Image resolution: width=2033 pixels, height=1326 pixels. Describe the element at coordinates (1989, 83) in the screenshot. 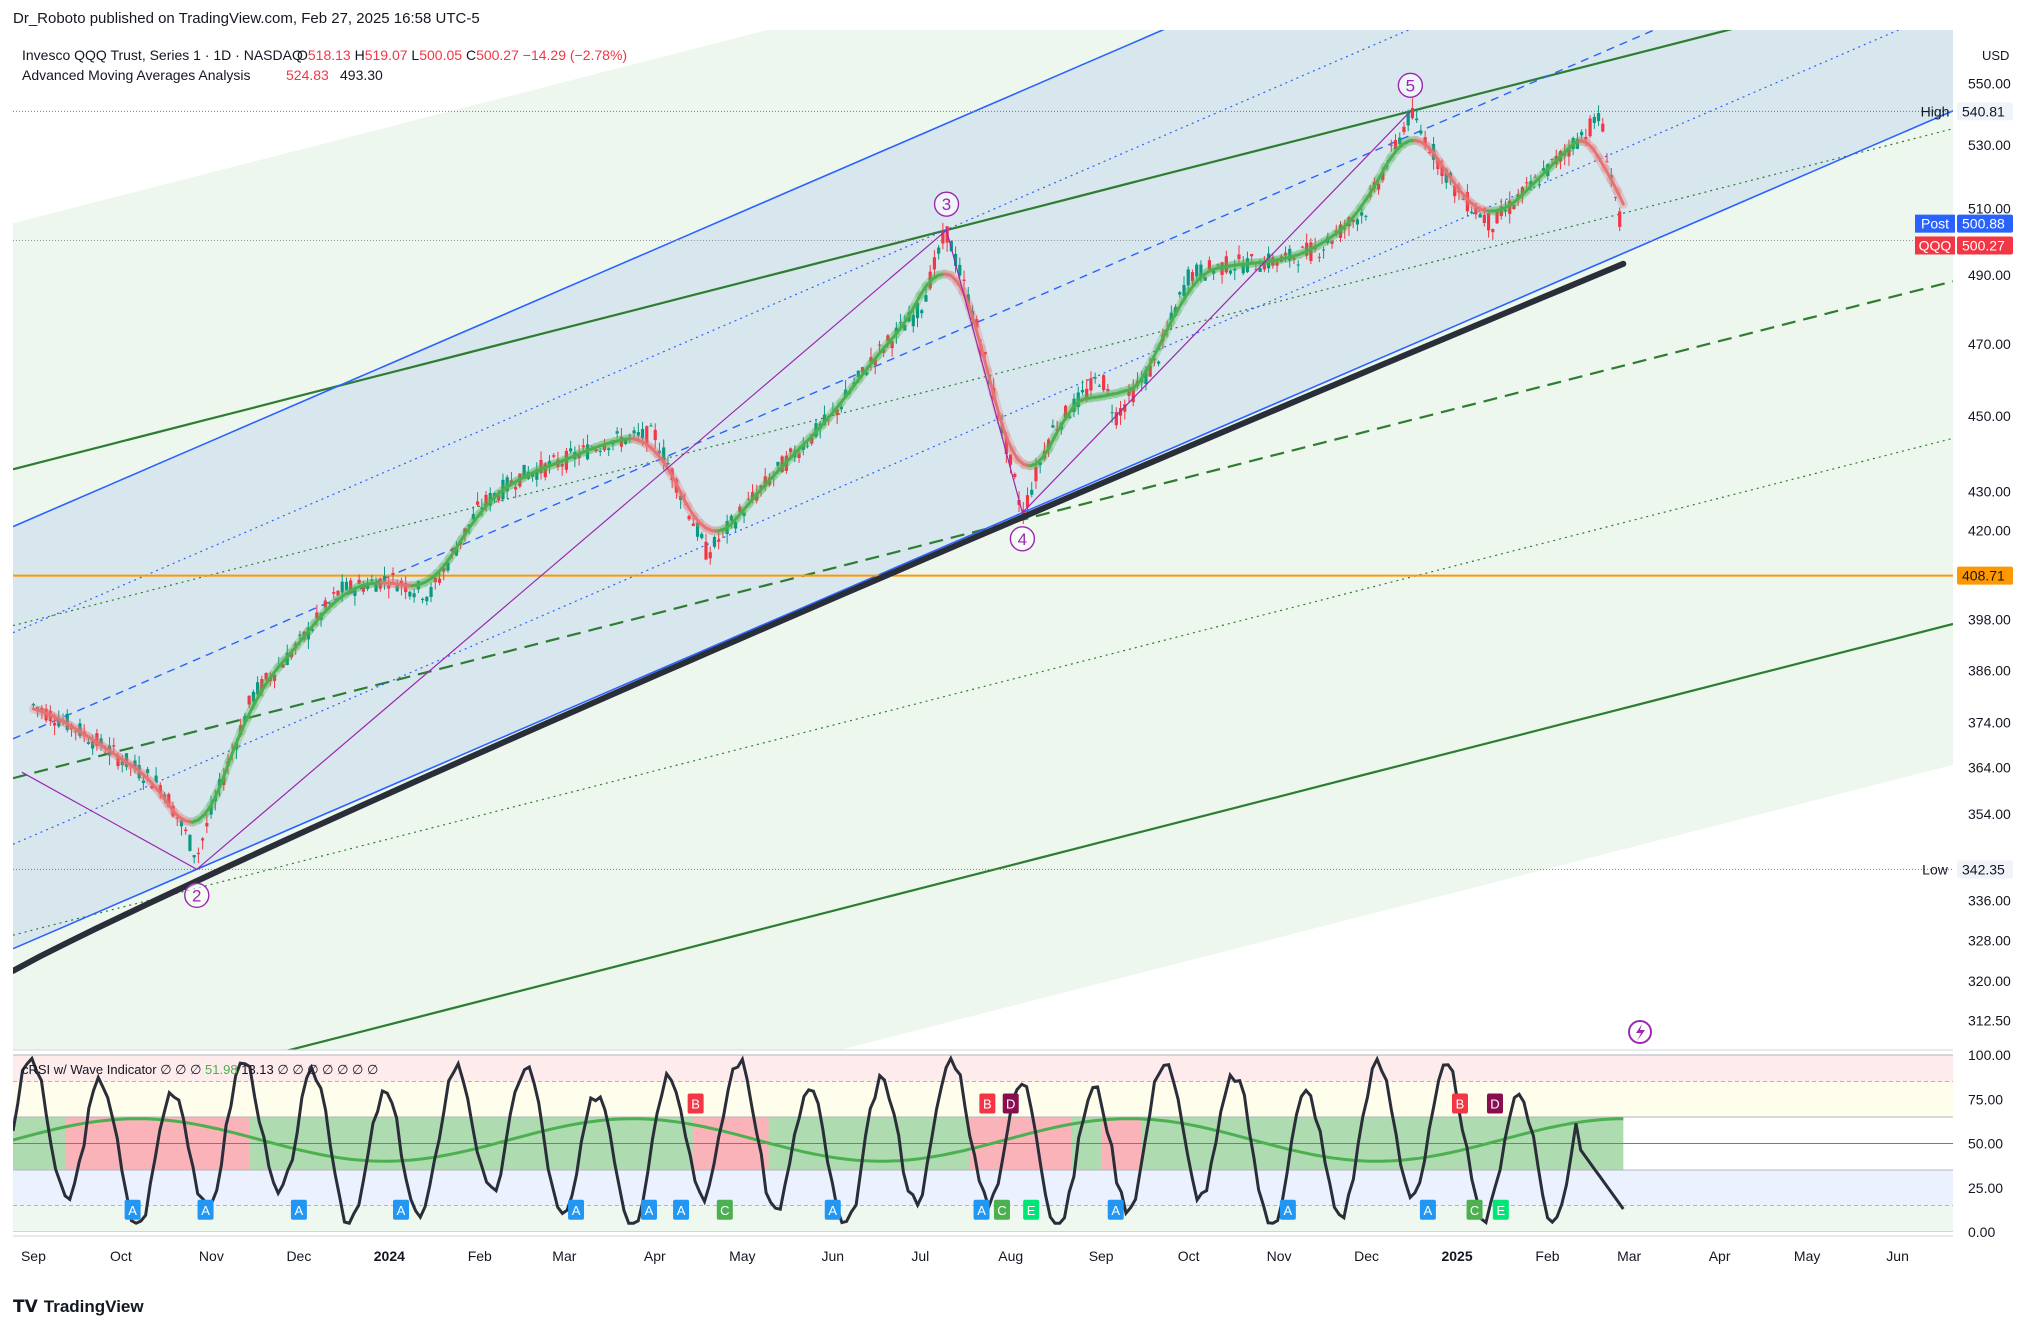

I see `price-tick: 550.00` at that location.